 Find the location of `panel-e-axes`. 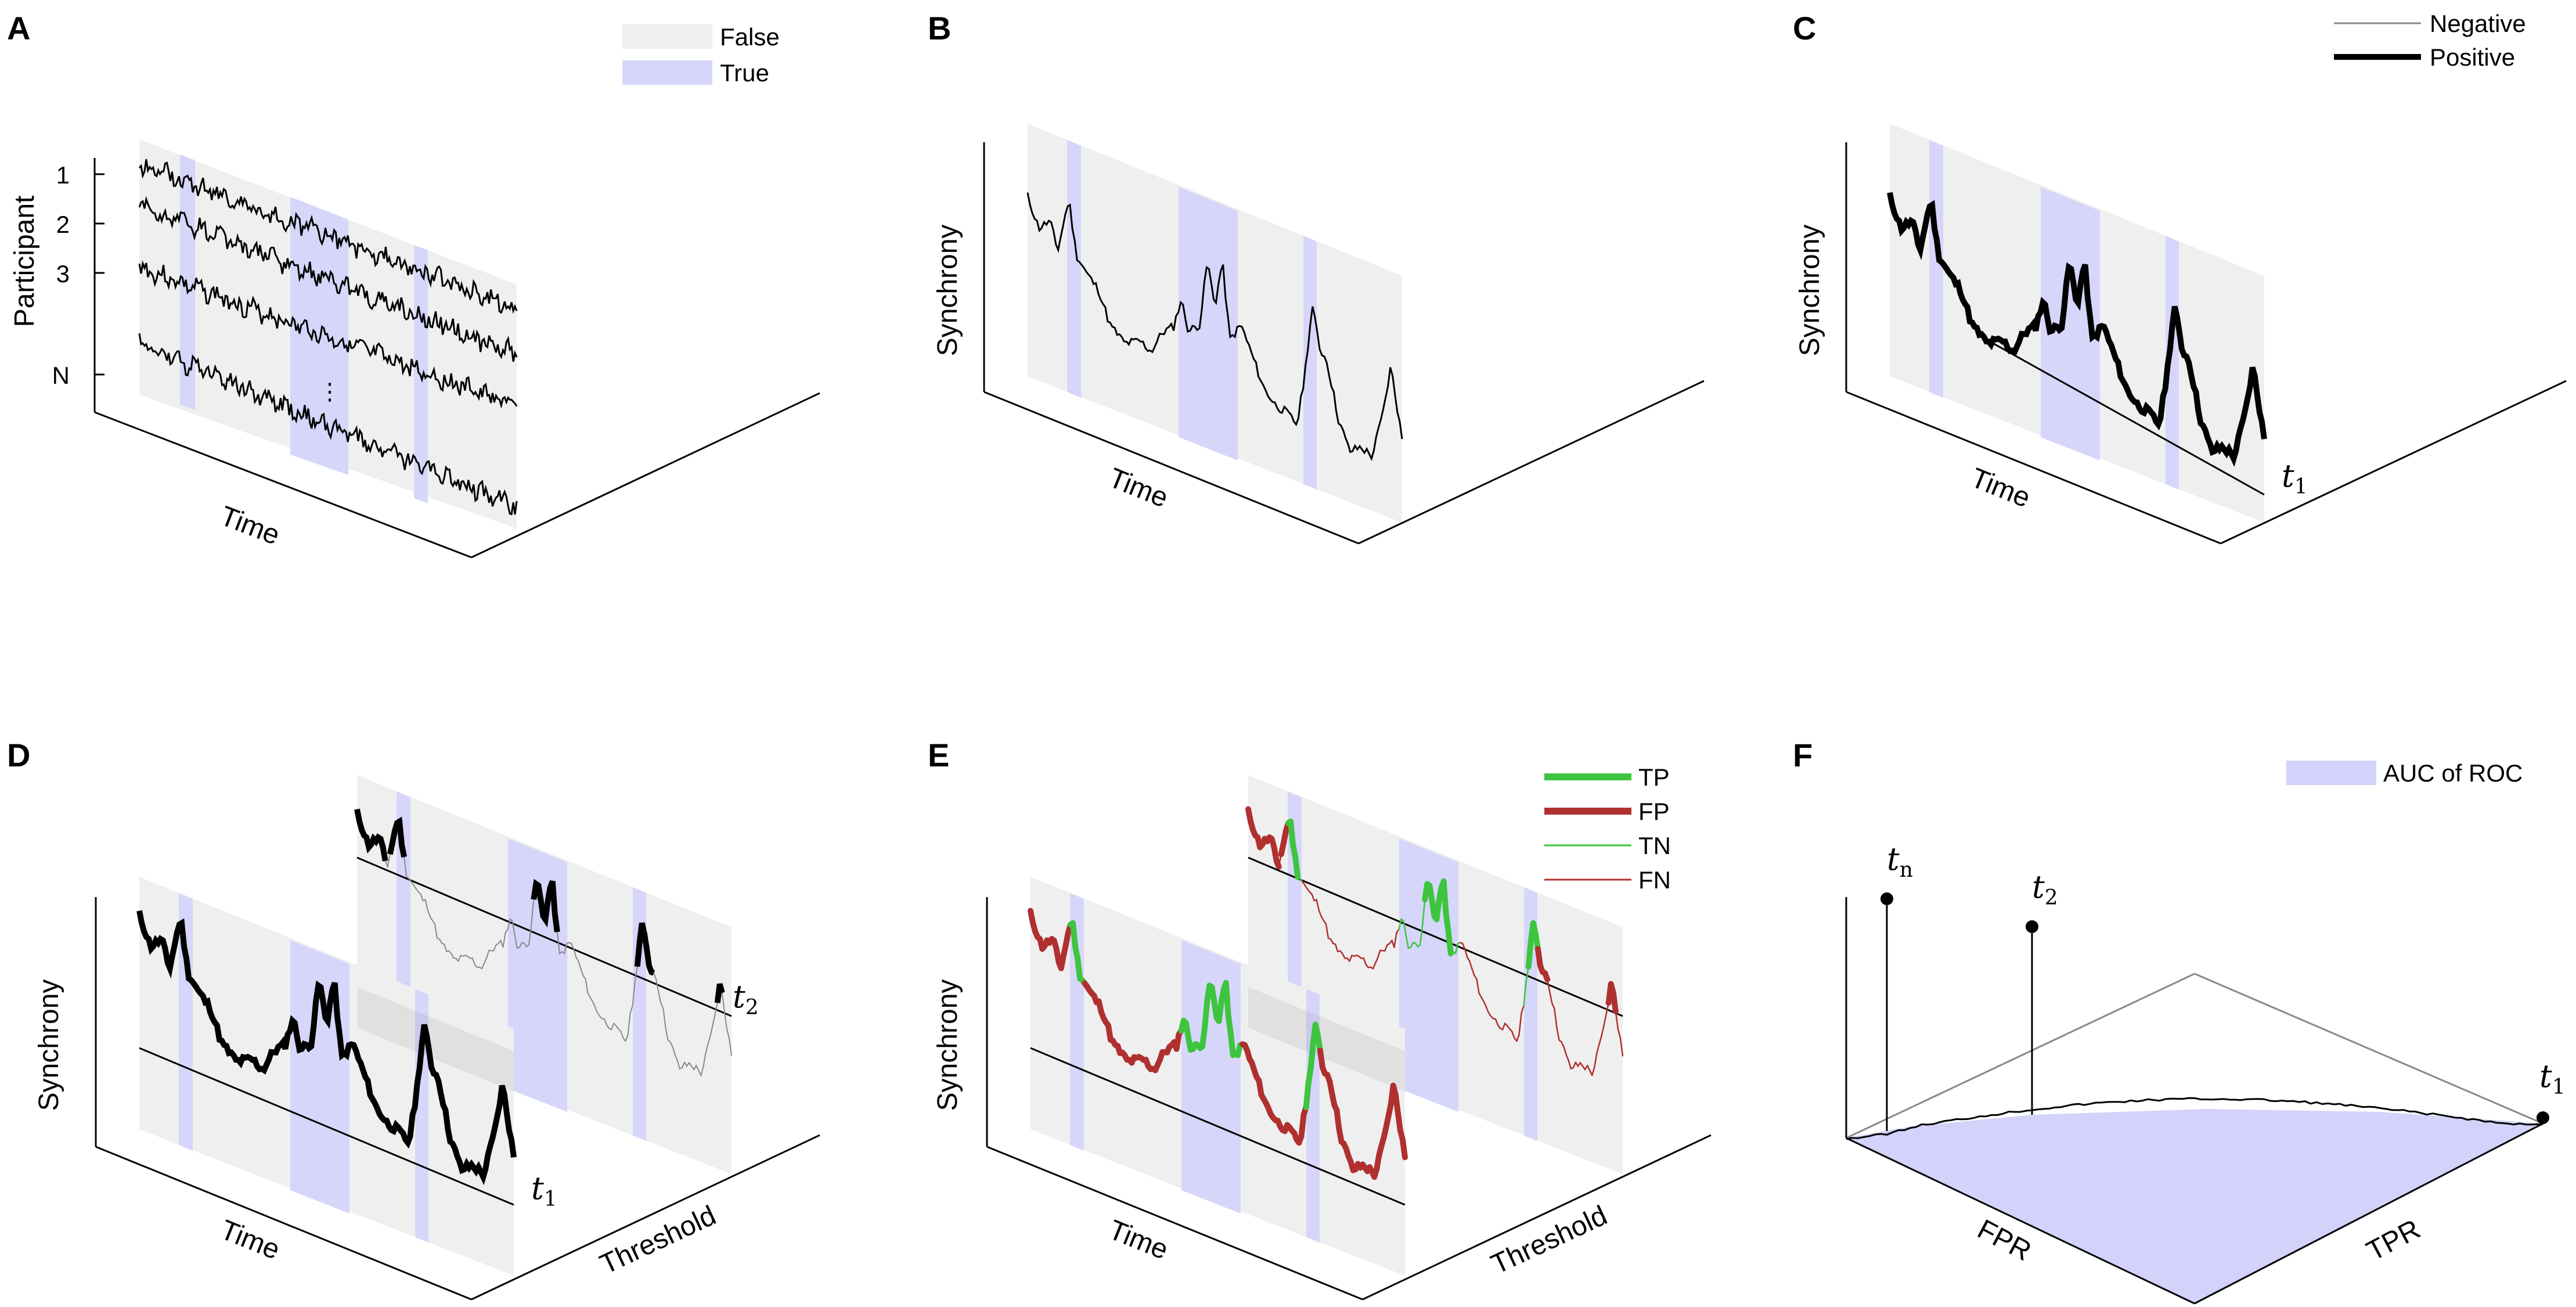

panel-e-axes is located at coordinates (1349, 1099).